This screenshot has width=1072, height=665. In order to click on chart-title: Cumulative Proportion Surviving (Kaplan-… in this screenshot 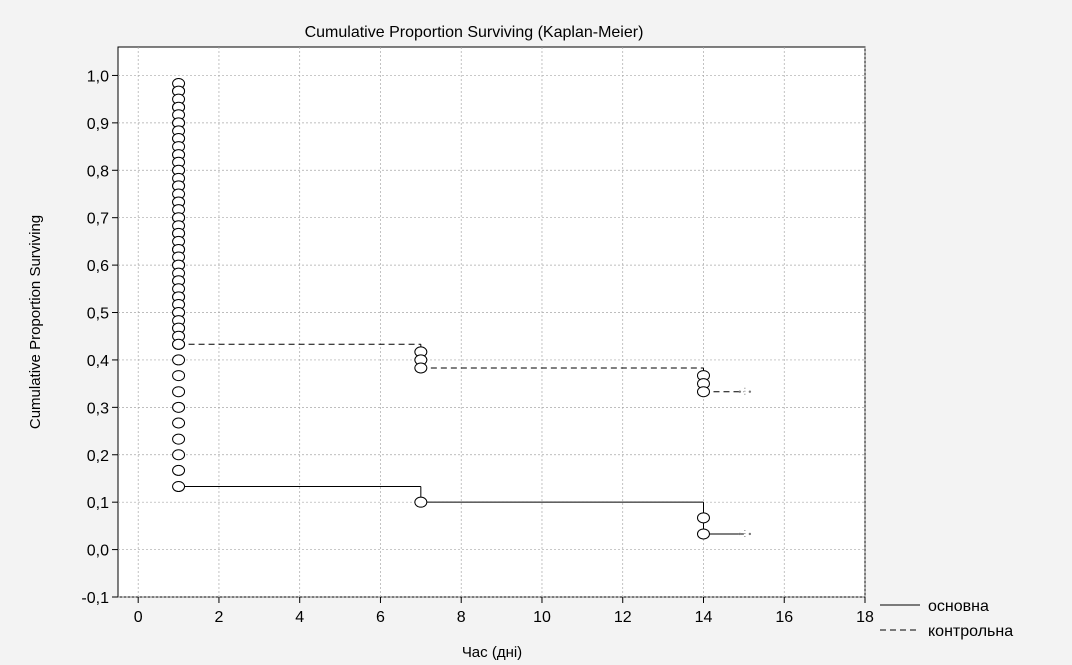, I will do `click(474, 32)`.